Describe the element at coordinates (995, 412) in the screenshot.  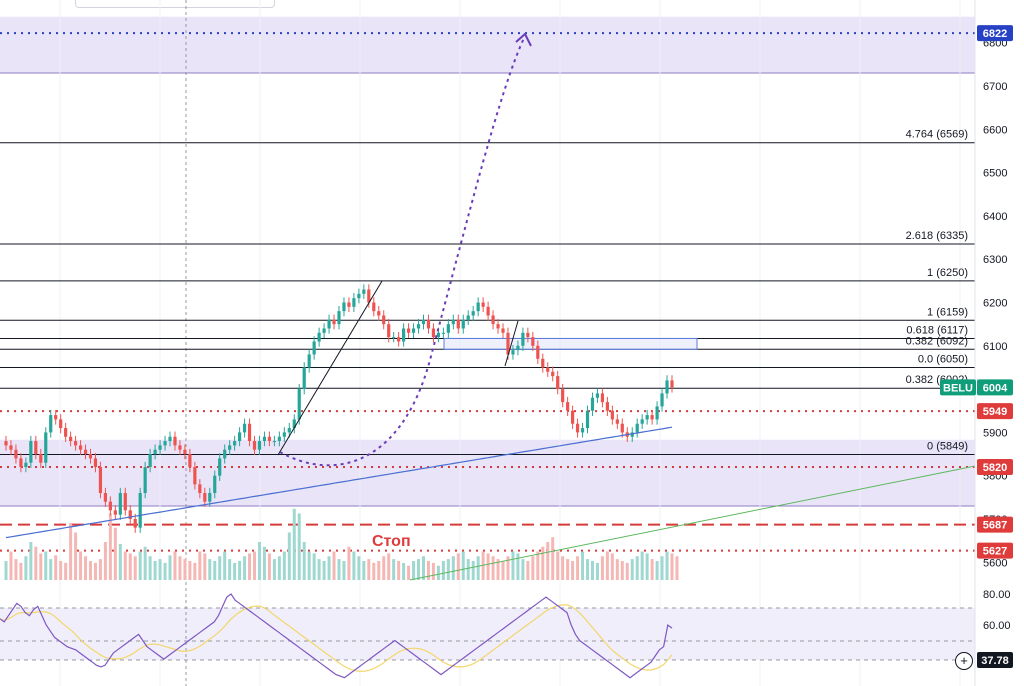
I see `level-5949-badge-text: 5949` at that location.